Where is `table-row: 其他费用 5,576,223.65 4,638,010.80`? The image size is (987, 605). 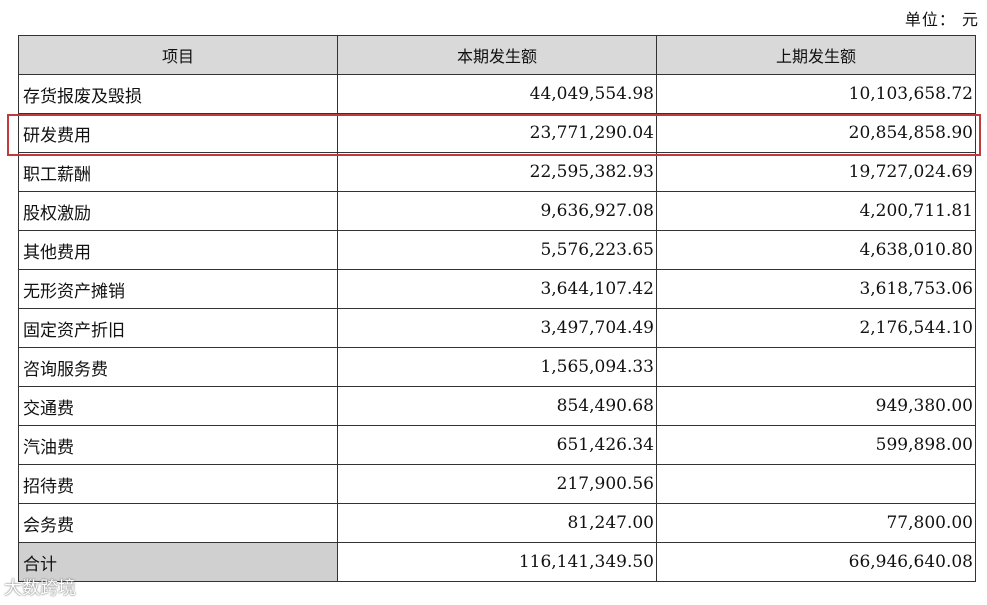 table-row: 其他费用 5,576,223.65 4,638,010.80 is located at coordinates (497, 250).